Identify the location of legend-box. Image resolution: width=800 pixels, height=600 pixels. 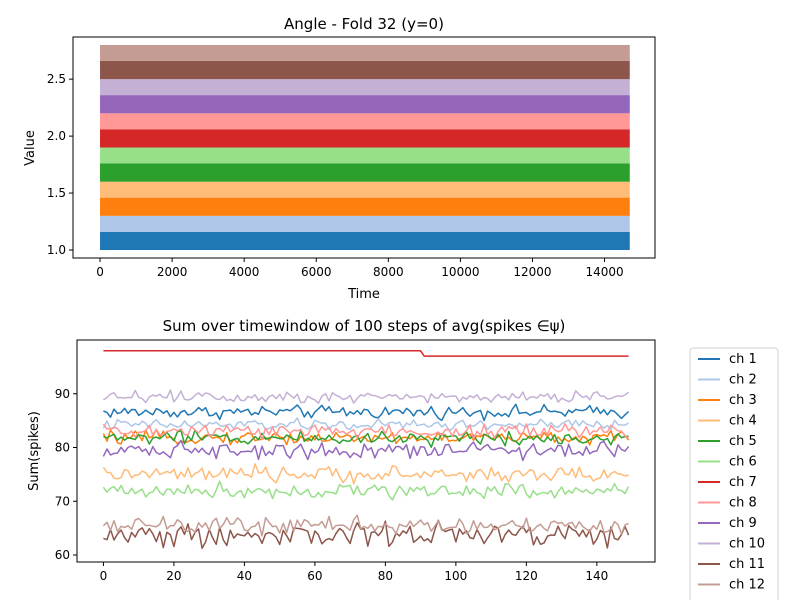
(734, 473).